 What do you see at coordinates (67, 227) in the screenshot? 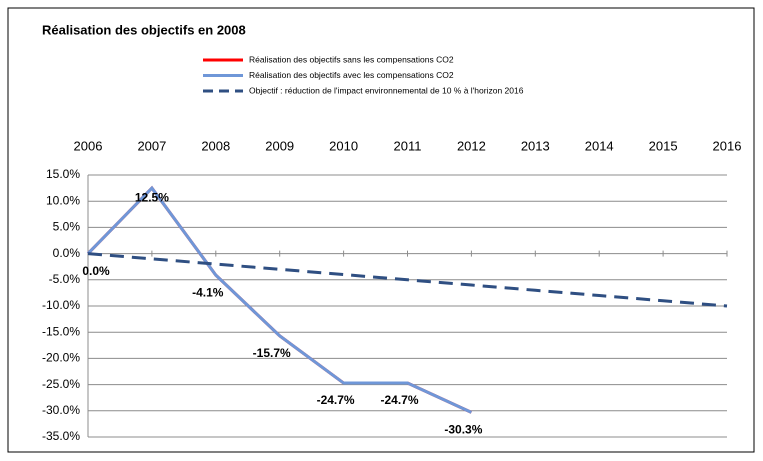
I see `y-tick-label: 5.0%` at bounding box center [67, 227].